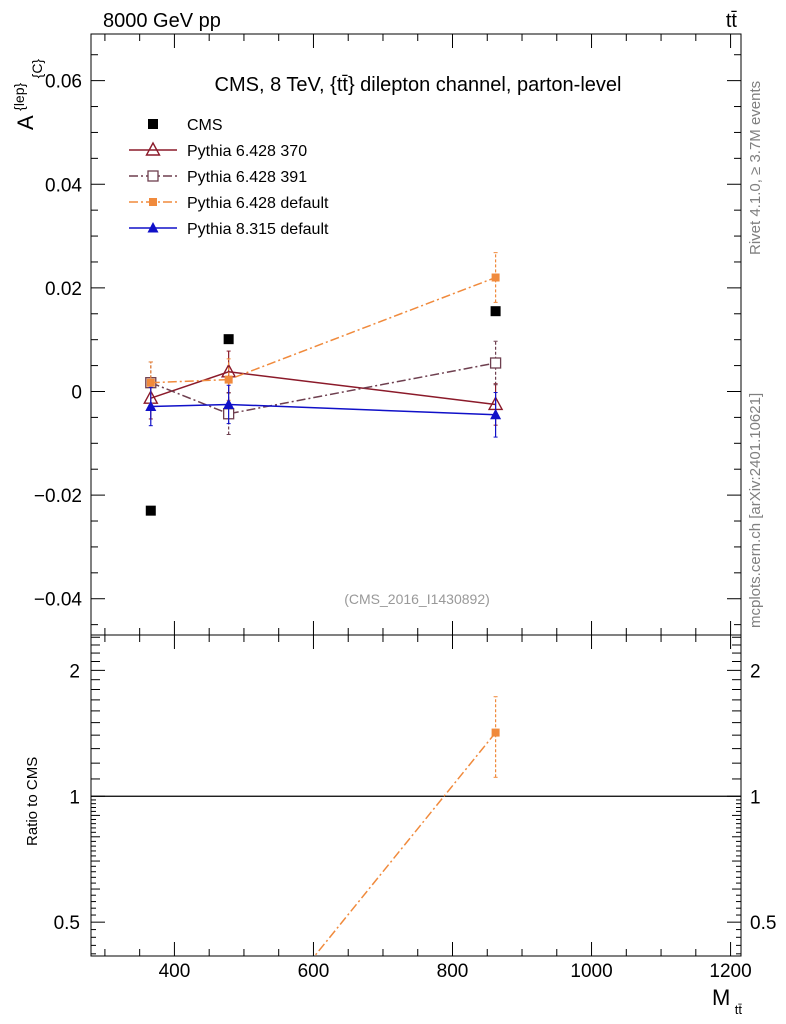 The height and width of the screenshot is (1024, 786). What do you see at coordinates (74, 797) in the screenshot?
I see `ratio-y-tick-label: 1` at bounding box center [74, 797].